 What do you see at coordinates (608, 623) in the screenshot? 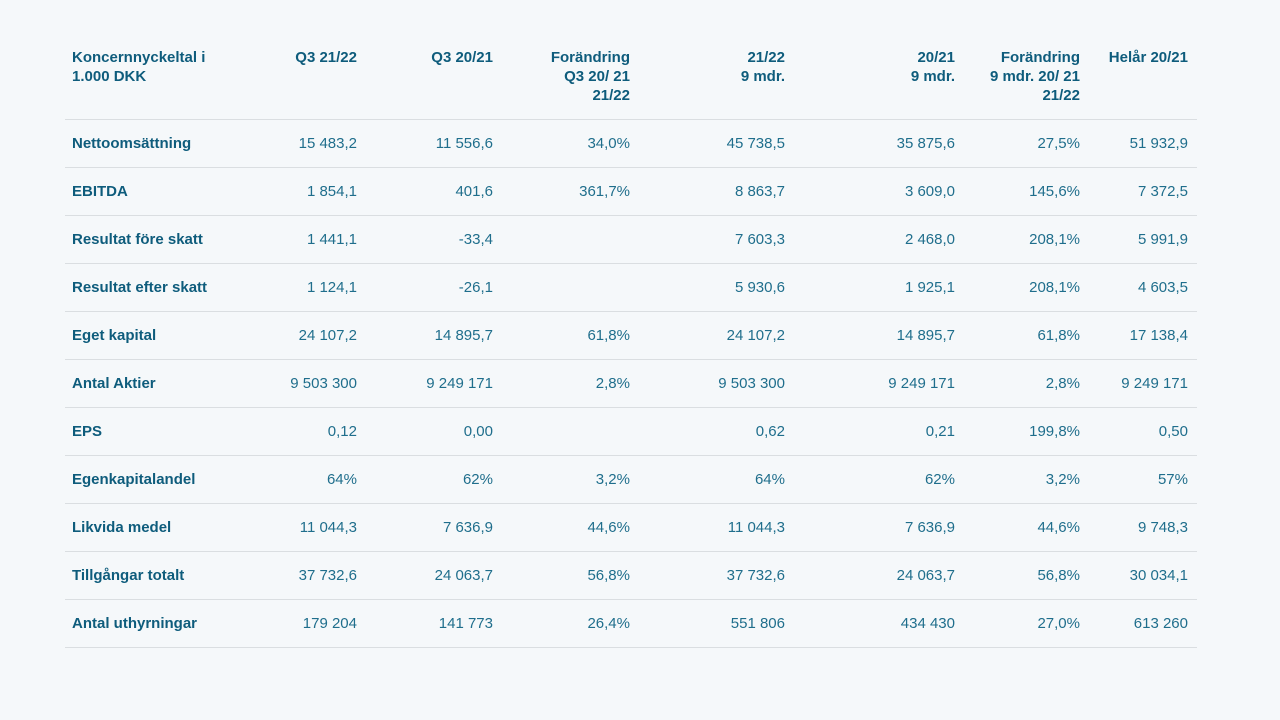
I see `cell-value: 26,4%` at bounding box center [608, 623].